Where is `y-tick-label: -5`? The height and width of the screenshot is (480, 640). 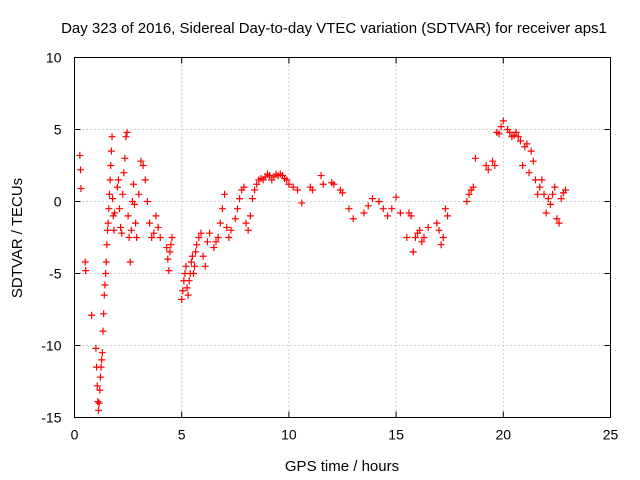
y-tick-label: -5 is located at coordinates (55, 274).